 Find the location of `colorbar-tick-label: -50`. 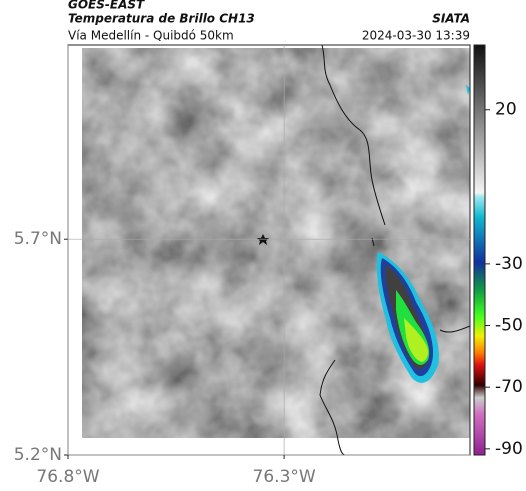

colorbar-tick-label: -50 is located at coordinates (509, 326).